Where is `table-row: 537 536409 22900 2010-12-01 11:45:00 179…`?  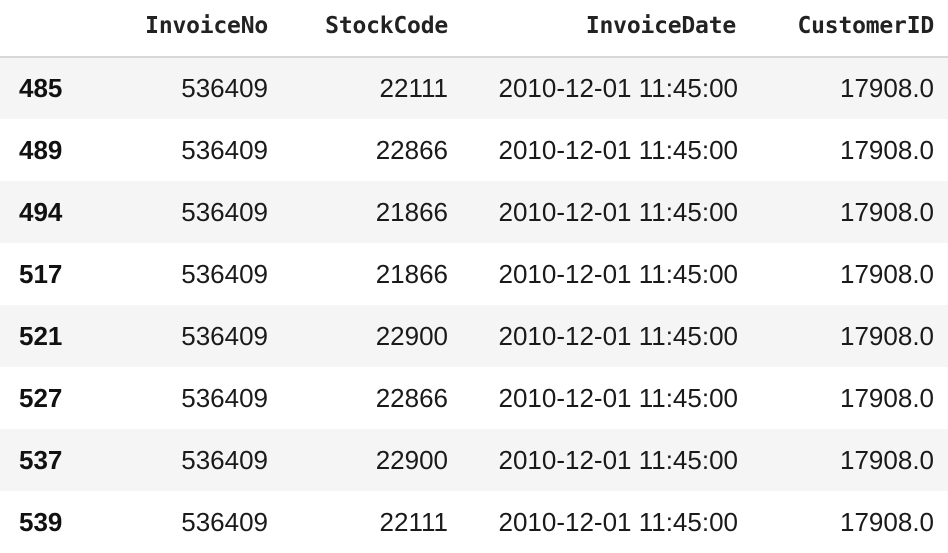 table-row: 537 536409 22900 2010-12-01 11:45:00 179… is located at coordinates (474, 460).